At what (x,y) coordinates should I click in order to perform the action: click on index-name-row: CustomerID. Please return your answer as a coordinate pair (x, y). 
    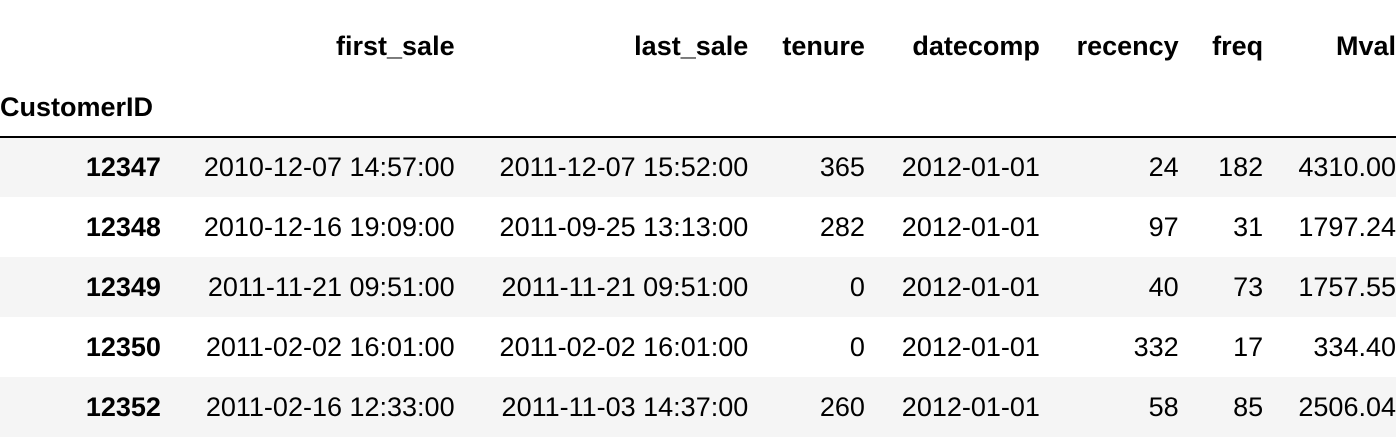
    Looking at the image, I should click on (698, 114).